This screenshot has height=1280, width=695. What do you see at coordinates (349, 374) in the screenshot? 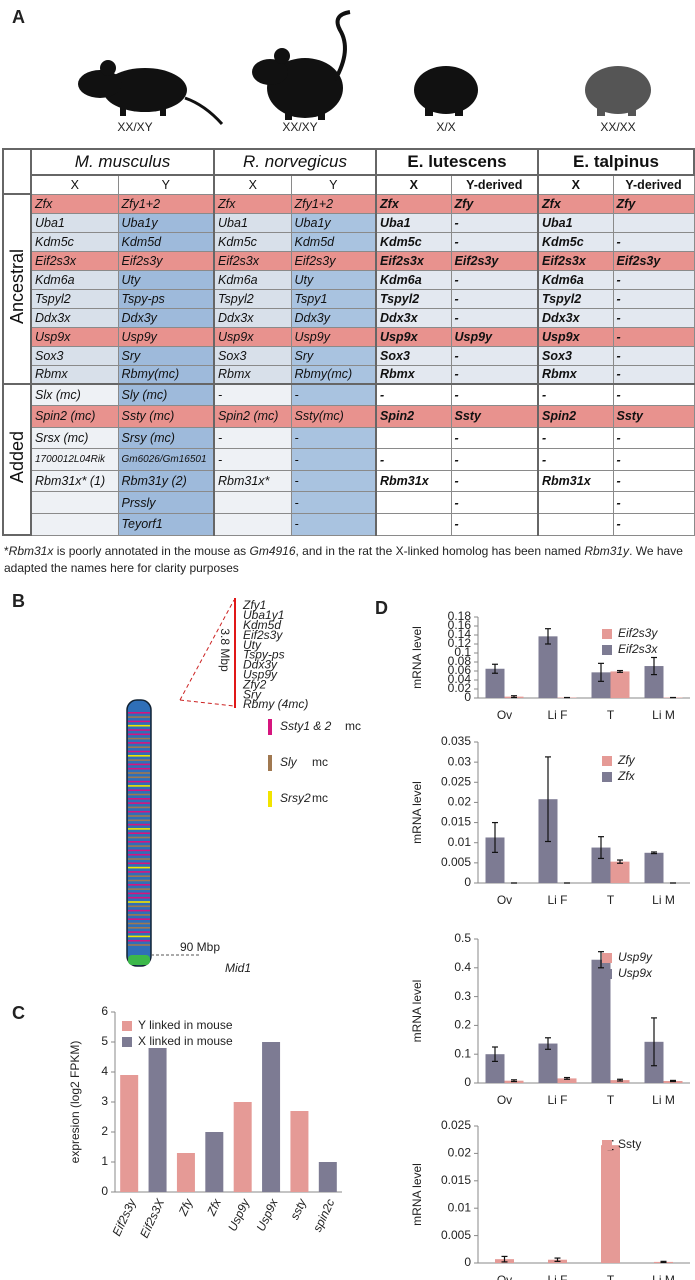
I see `table-row: Rbmx Rbmy(mc) Rbmx Rbmy(mc) Rbmx - Rbmx -` at bounding box center [349, 374].